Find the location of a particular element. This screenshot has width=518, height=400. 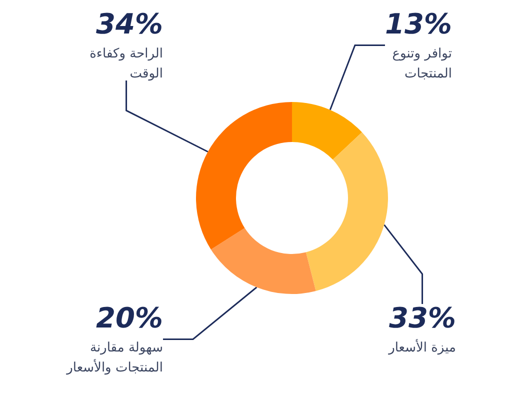

slice-label: سهولة مقارنة المنتجات والأسعار is located at coordinates (114, 358).